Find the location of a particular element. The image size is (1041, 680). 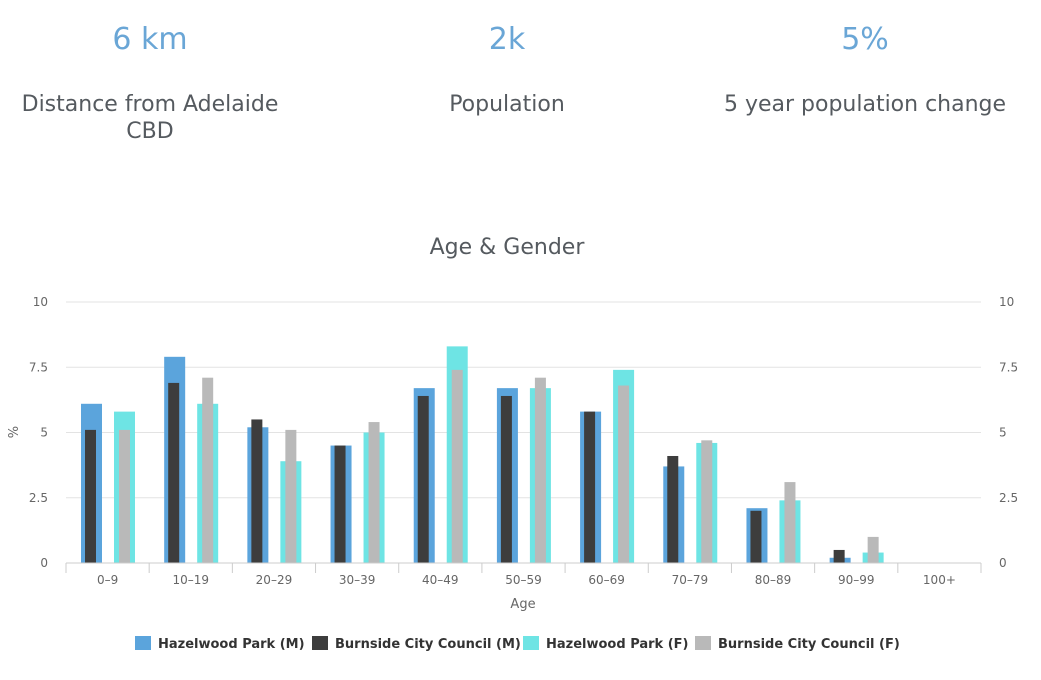

legend-label: Hazelwood Park (M) is located at coordinates (231, 644).